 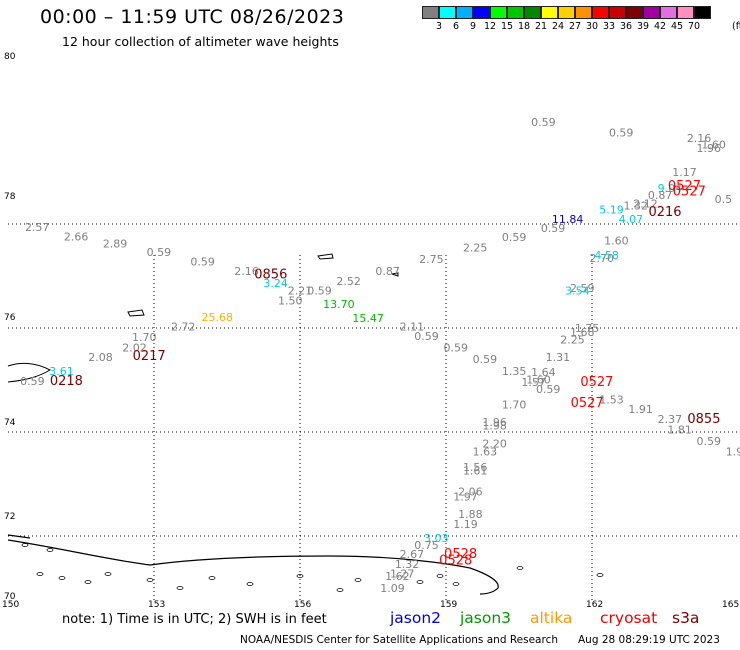 What do you see at coordinates (37, 227) in the screenshot?
I see `wave-height-label: 2.57` at bounding box center [37, 227].